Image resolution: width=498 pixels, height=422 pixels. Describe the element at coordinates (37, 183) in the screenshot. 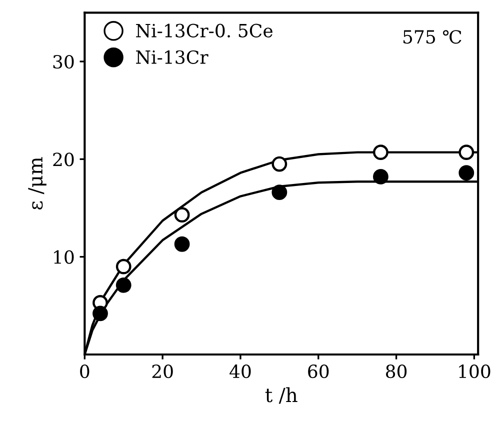

I see `y-axis-title: ε /μm` at that location.